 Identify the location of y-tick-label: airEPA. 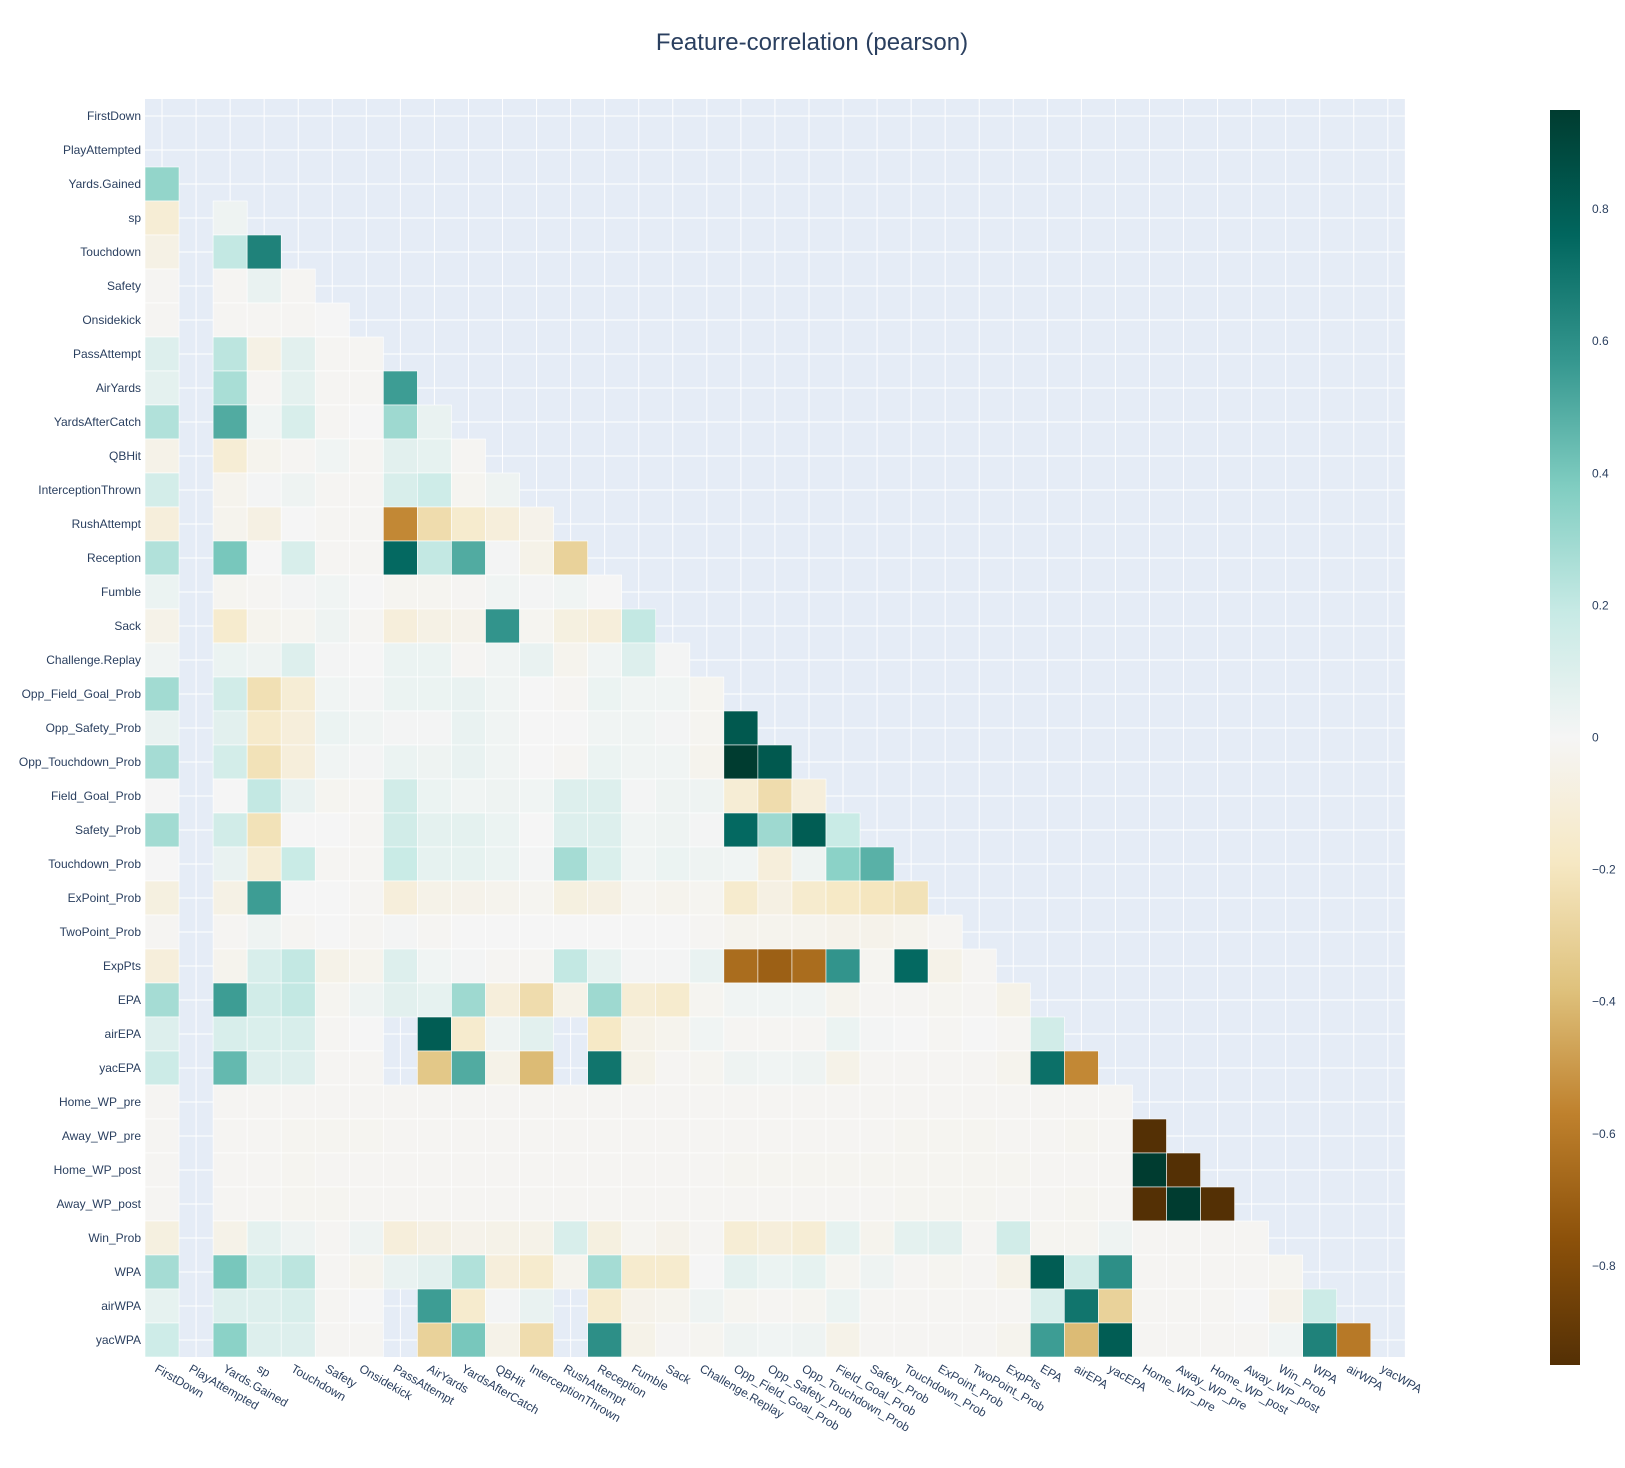
(123, 1034).